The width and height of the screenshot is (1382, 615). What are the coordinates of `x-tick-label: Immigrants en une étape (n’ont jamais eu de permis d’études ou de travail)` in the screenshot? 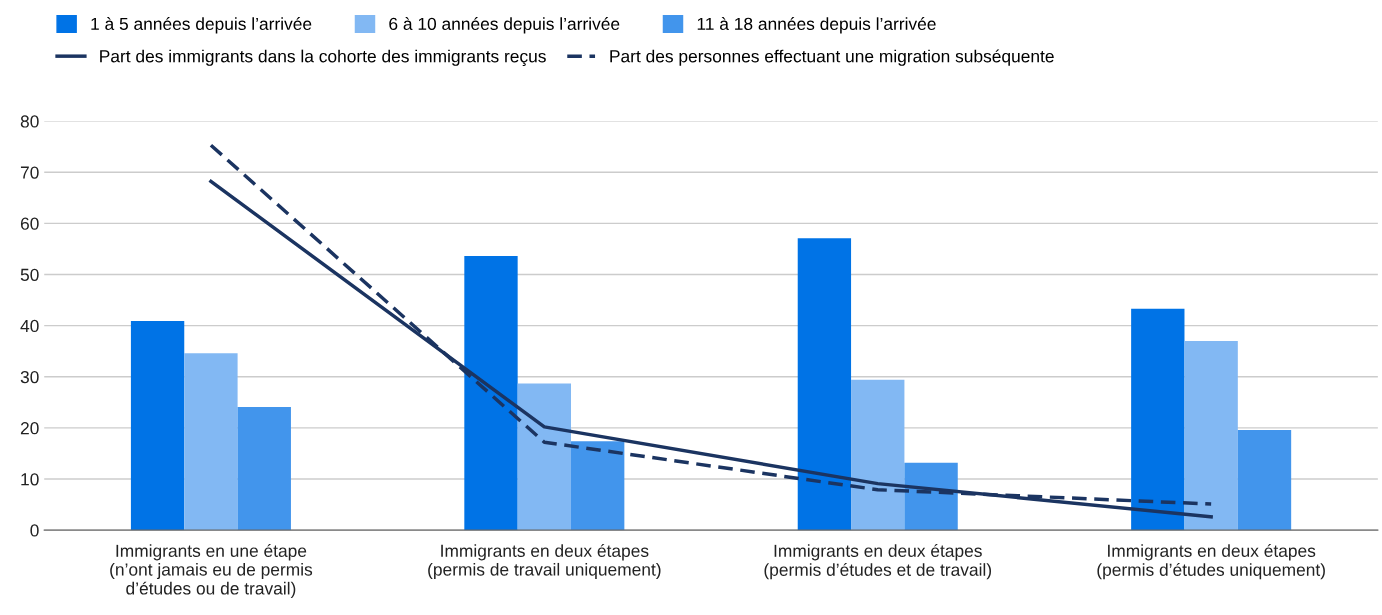 It's located at (211, 571).